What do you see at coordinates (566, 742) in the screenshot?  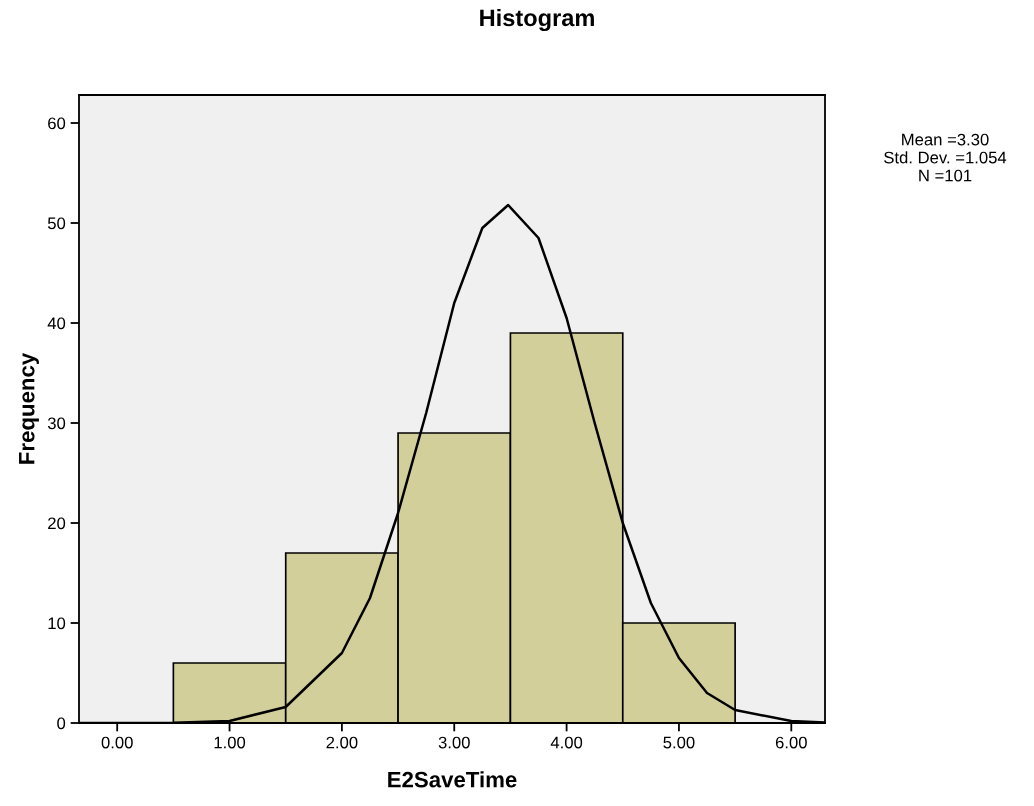 I see `x-tick-label: 4.00` at bounding box center [566, 742].